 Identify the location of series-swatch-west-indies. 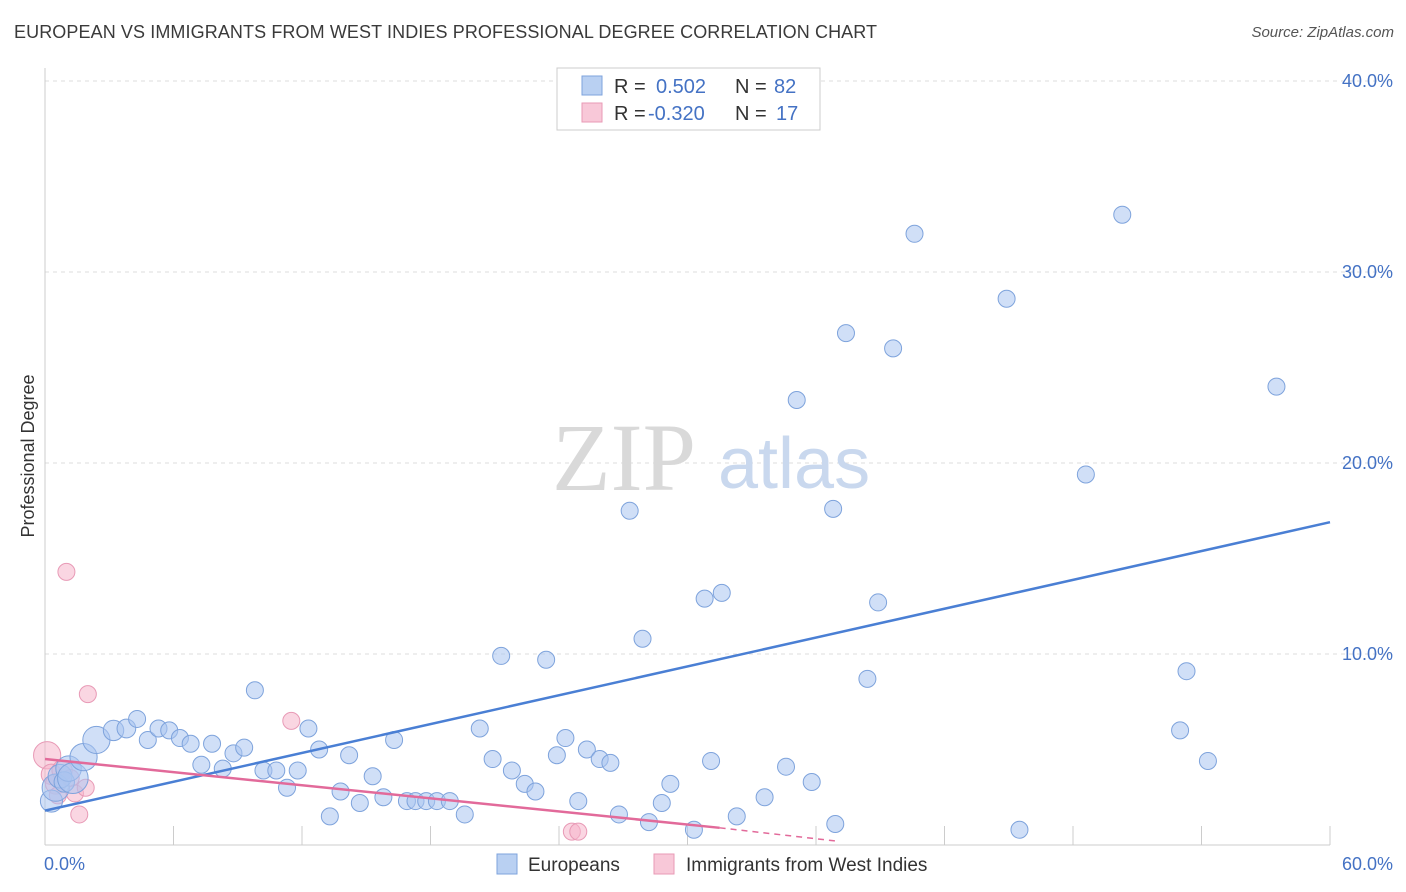
(664, 864).